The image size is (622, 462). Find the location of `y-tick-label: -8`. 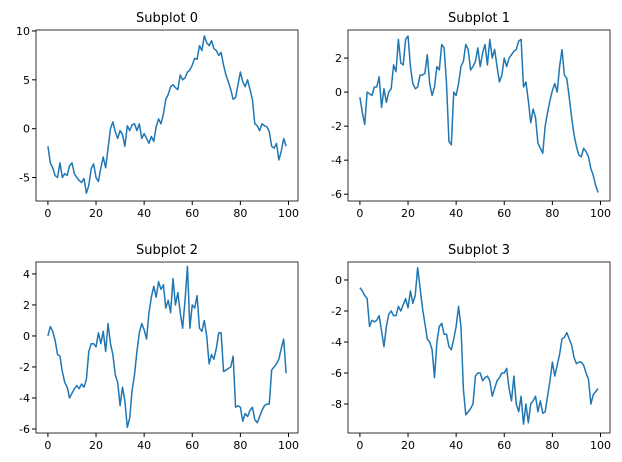

y-tick-label: -8 is located at coordinates (336, 404).